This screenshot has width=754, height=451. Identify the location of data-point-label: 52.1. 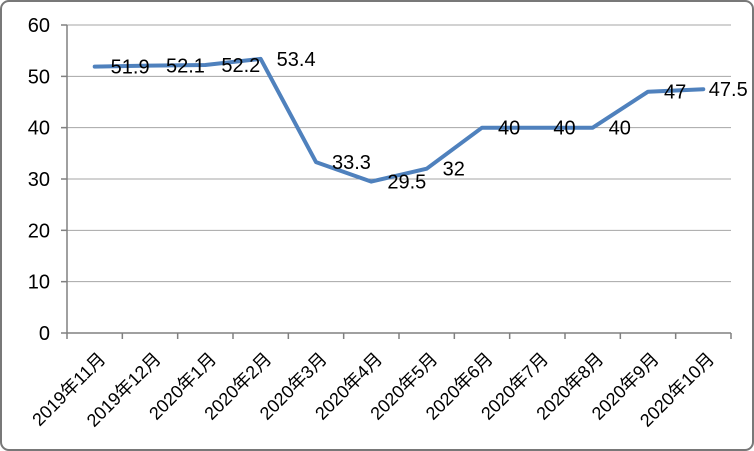
(185, 67).